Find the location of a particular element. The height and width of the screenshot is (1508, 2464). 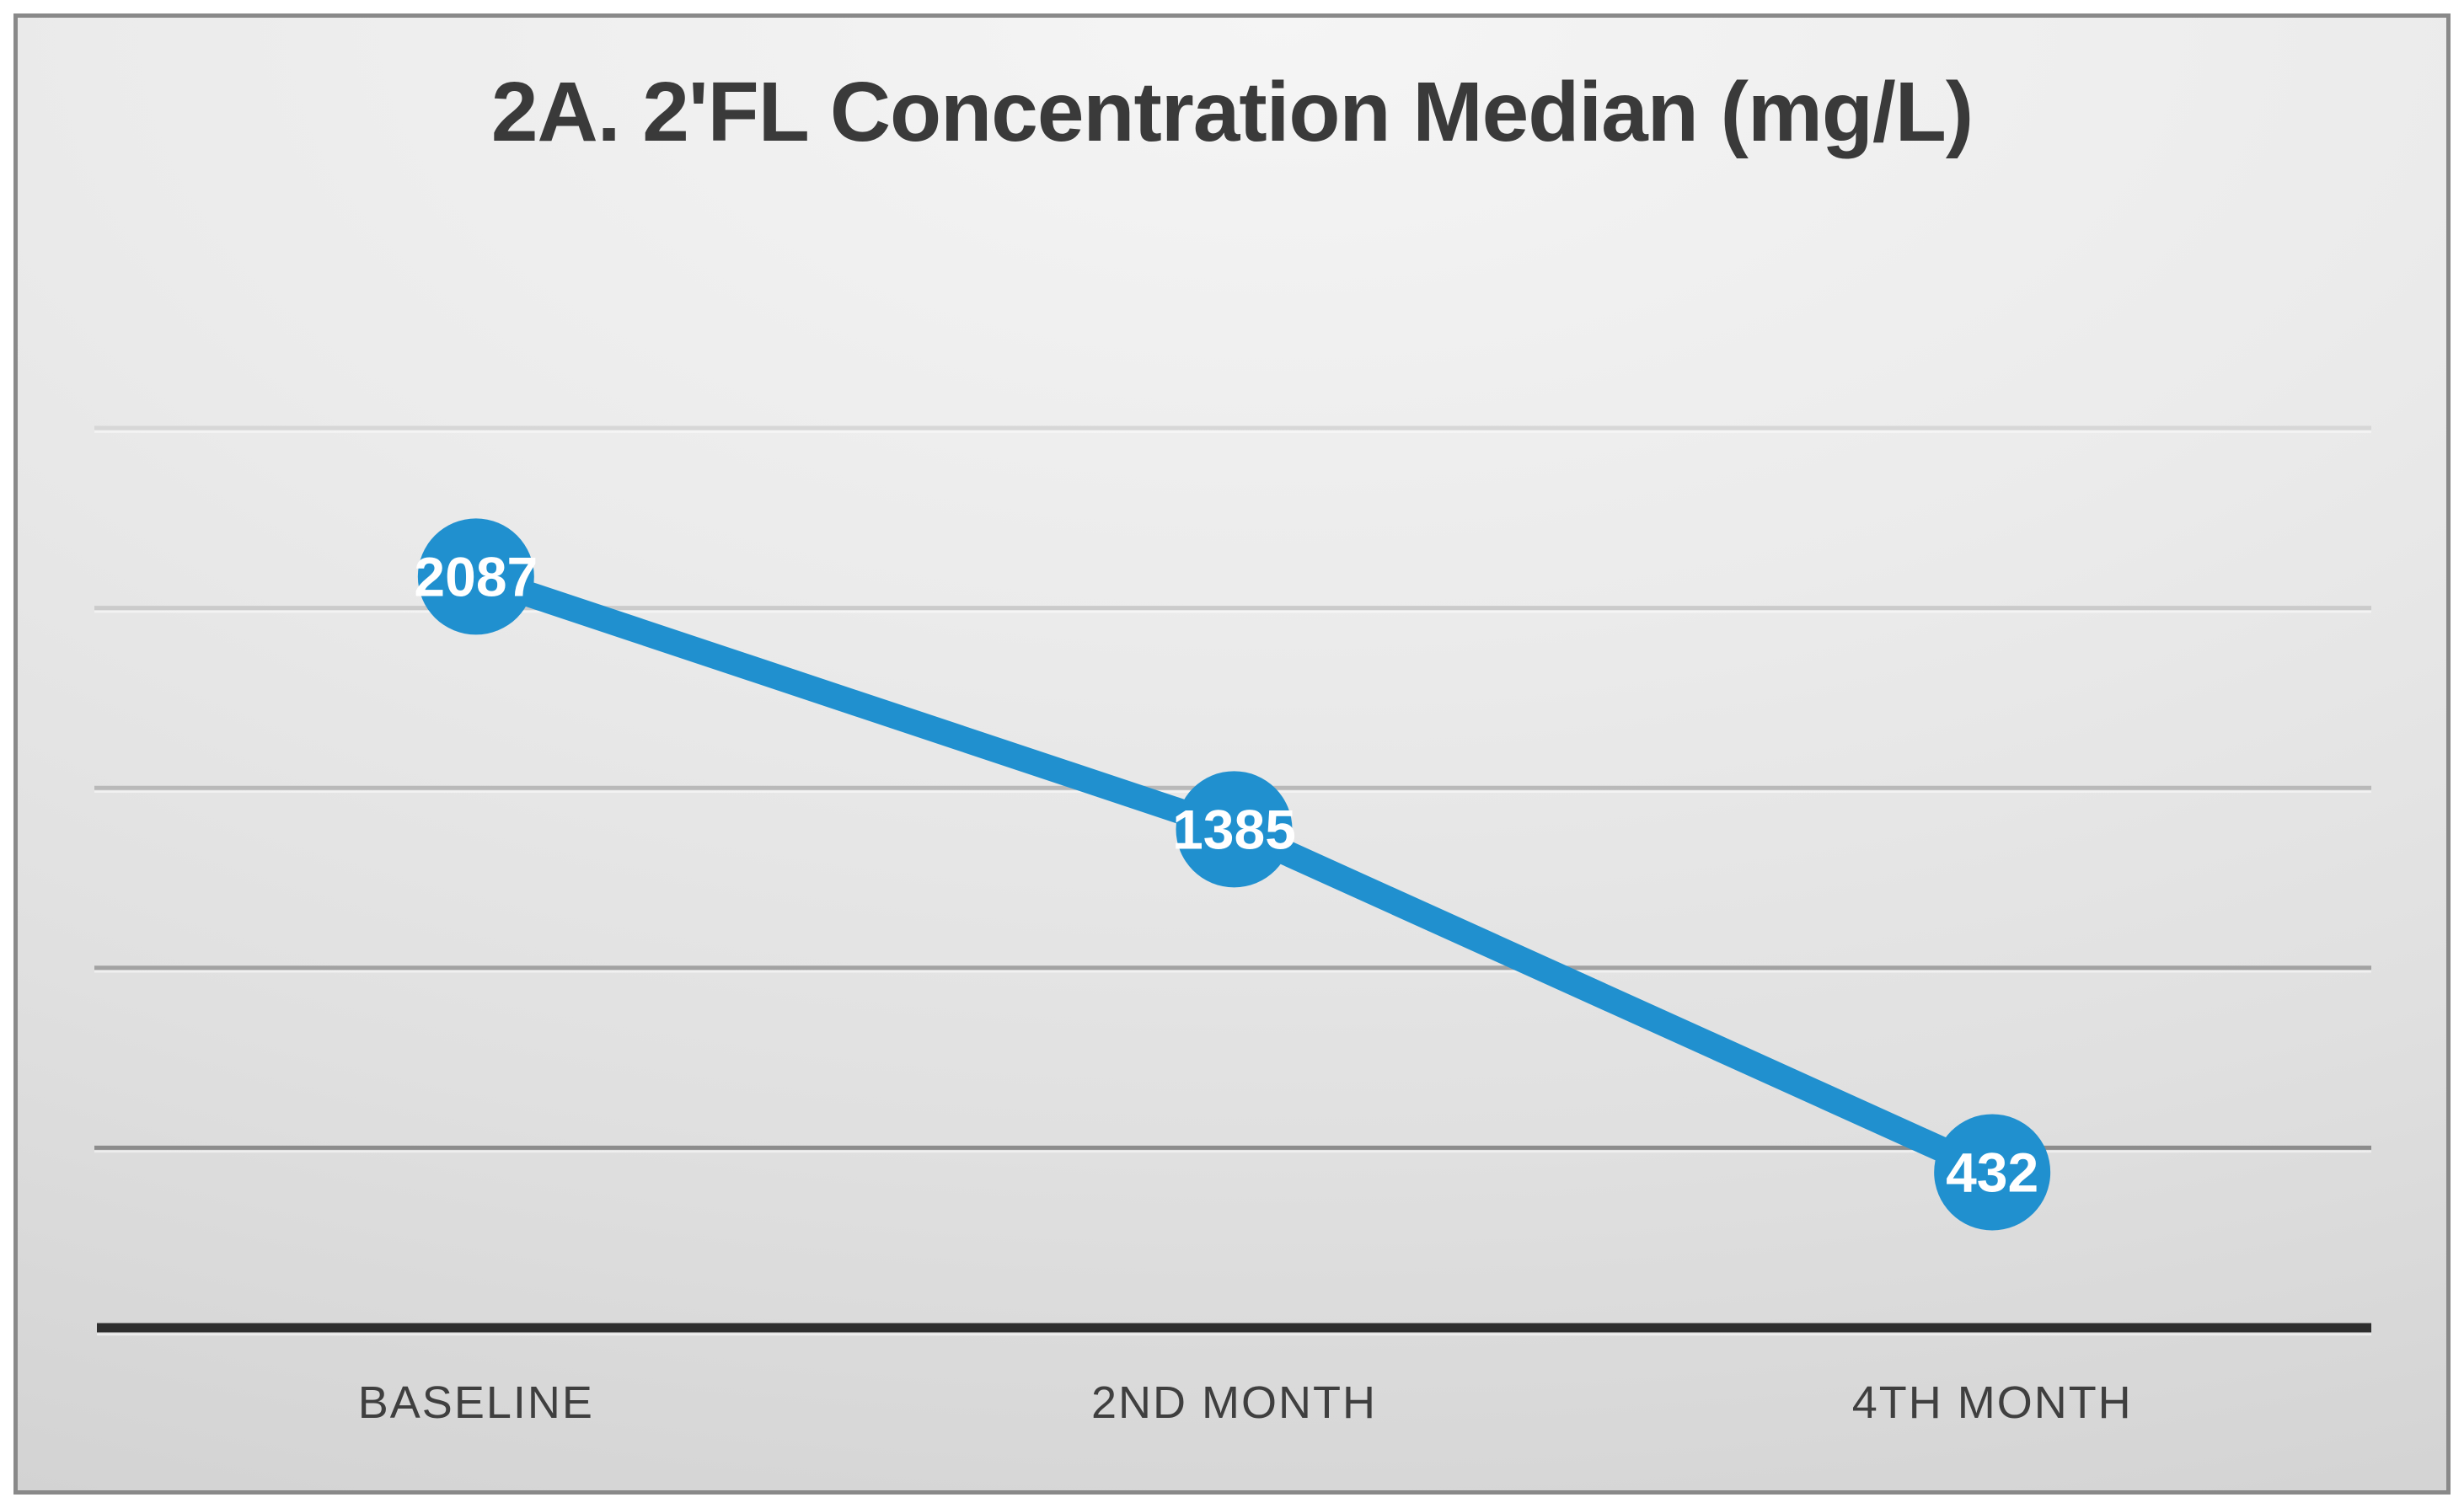

x-axis-category-labels: BASELINE 2ND MONTH 4TH MONTH is located at coordinates (1234, 1403).